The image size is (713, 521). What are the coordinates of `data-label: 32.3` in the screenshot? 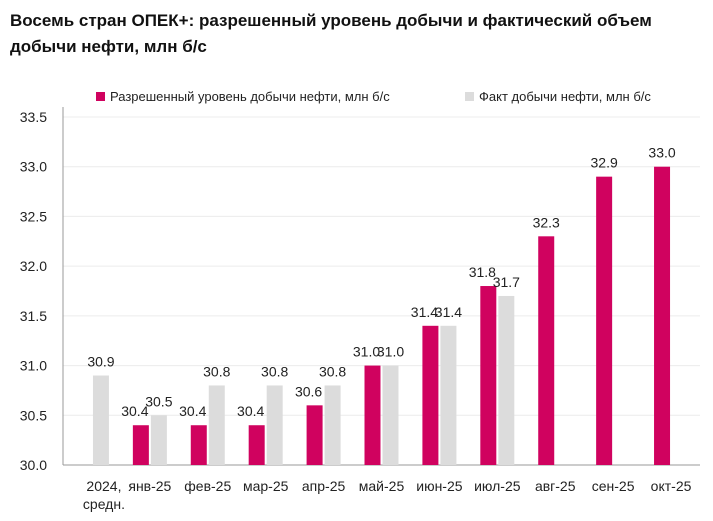 It's located at (546, 222).